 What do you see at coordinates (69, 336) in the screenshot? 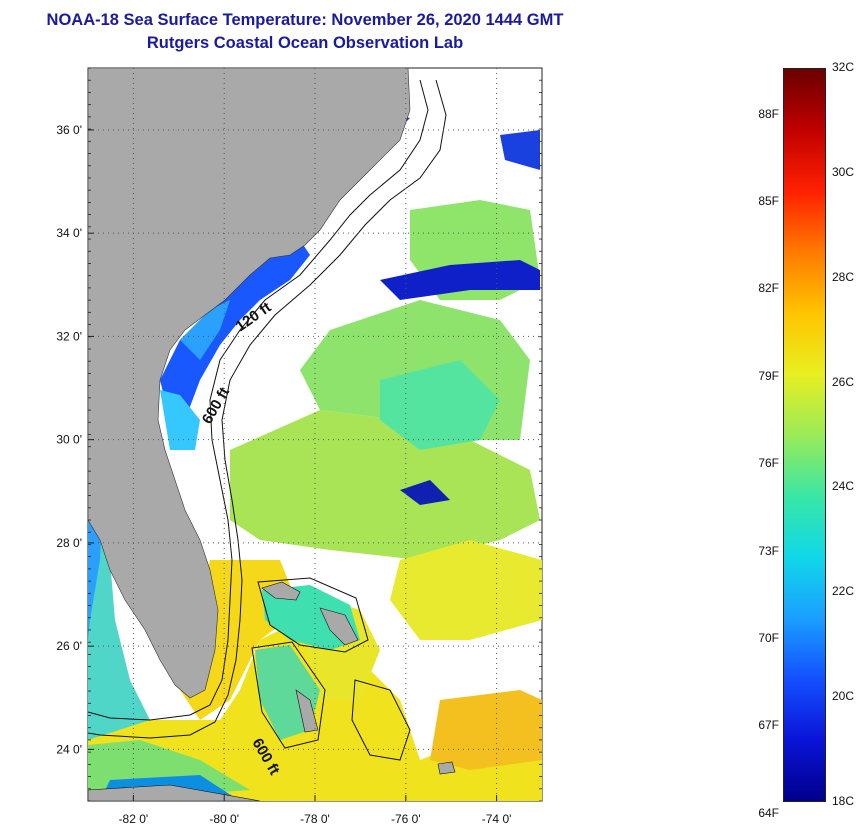
I see `lat-tick-label: 32 0'` at bounding box center [69, 336].